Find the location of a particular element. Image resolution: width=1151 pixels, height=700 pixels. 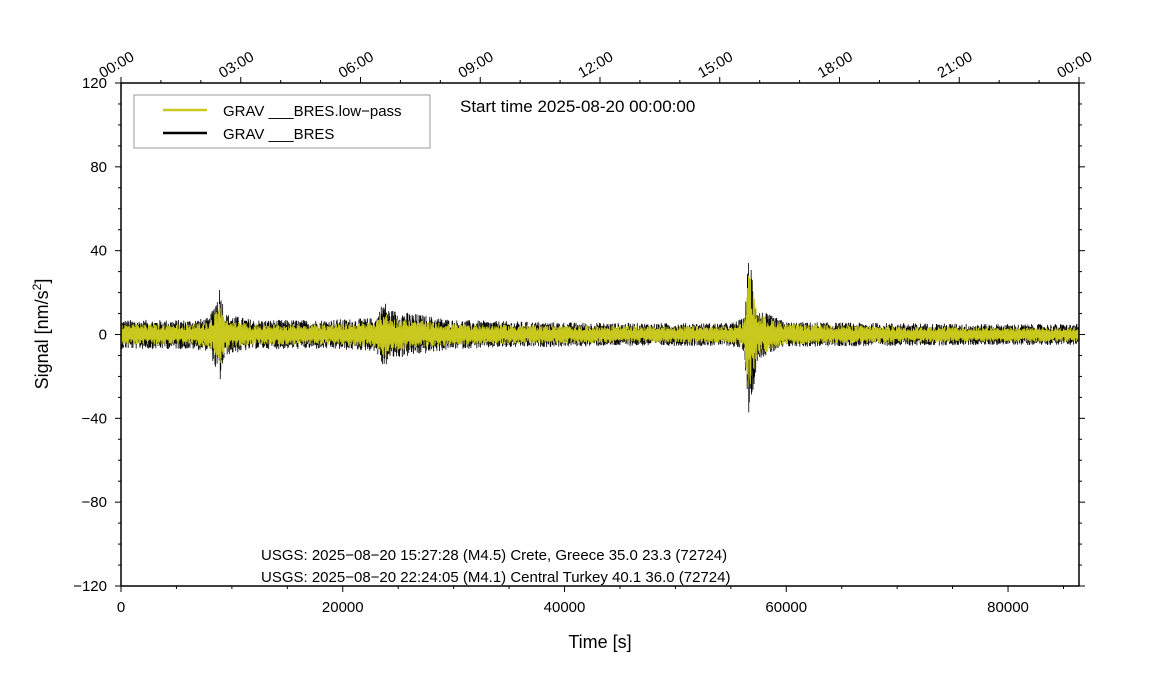

top-time-label: 21:00 is located at coordinates (954, 64).